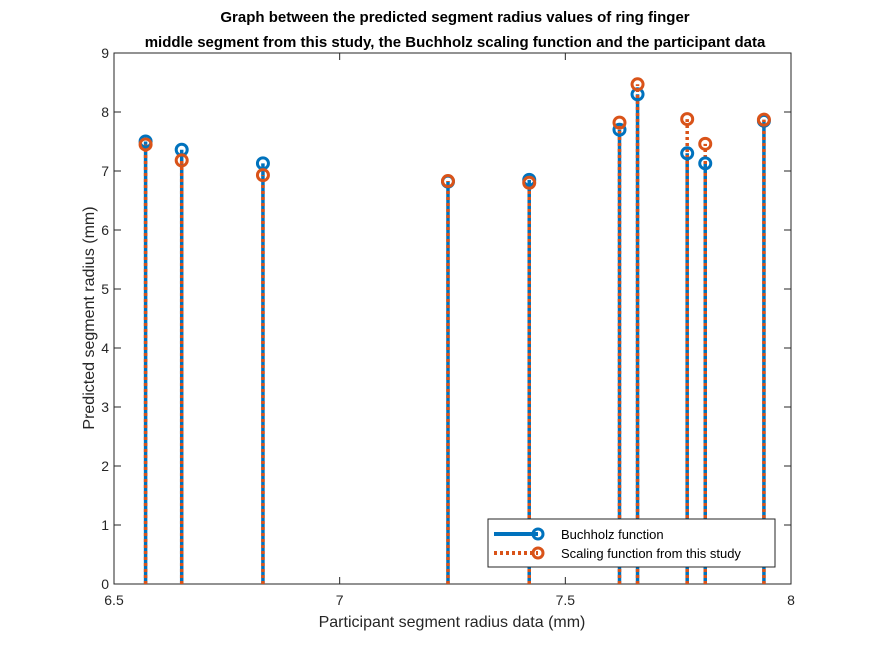 The width and height of the screenshot is (875, 656). What do you see at coordinates (105, 53) in the screenshot?
I see `y-tick-label: 9` at bounding box center [105, 53].